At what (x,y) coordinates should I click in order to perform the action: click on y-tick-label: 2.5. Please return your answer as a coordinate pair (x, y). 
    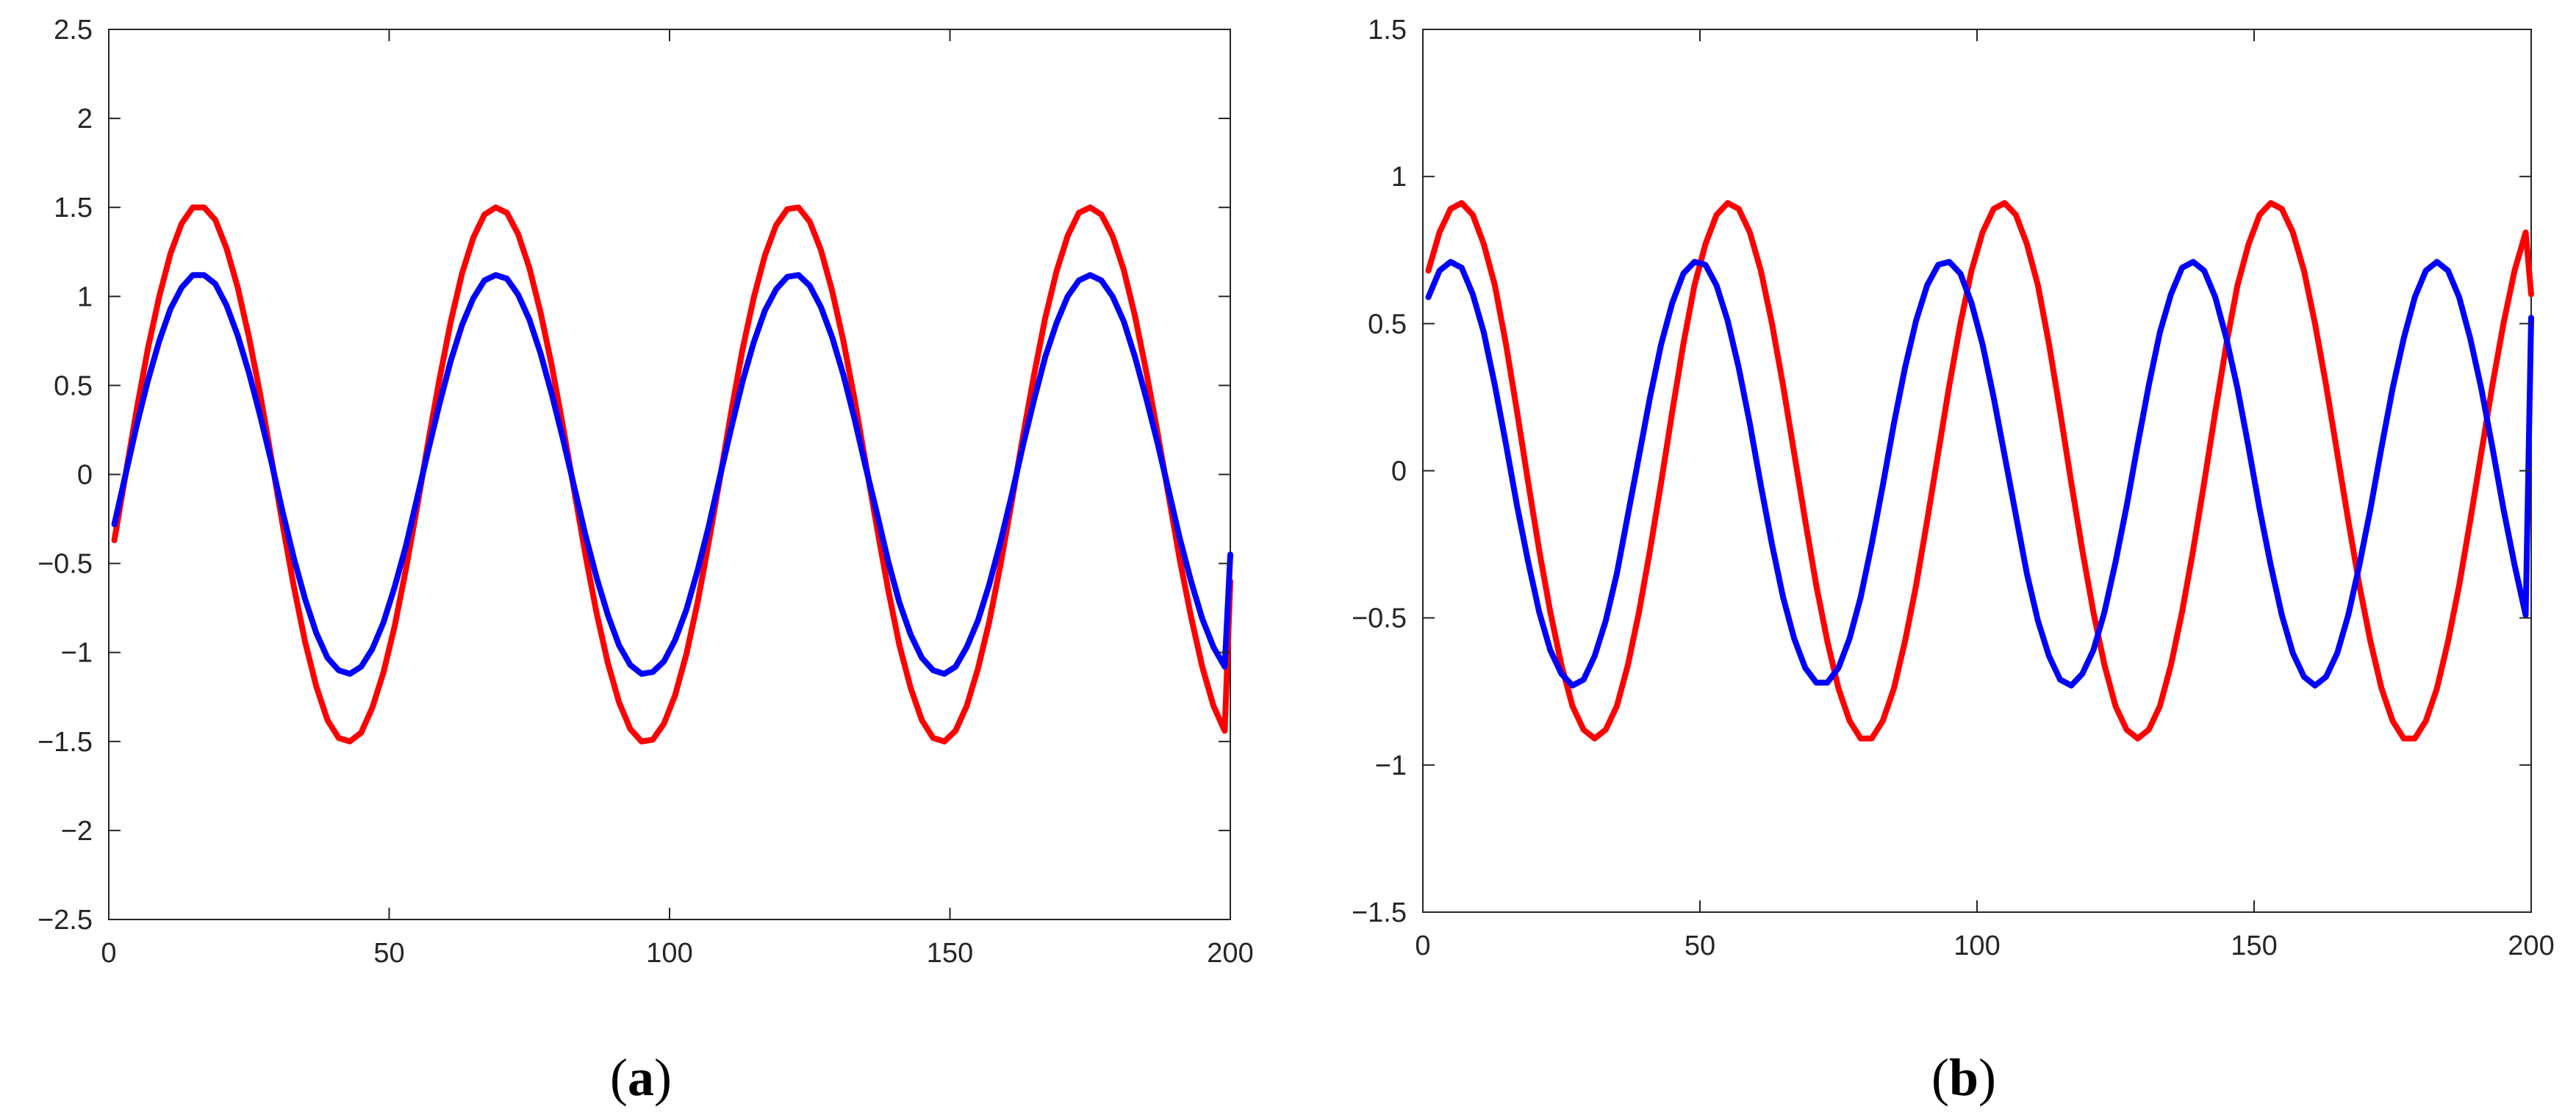
    Looking at the image, I should click on (73, 30).